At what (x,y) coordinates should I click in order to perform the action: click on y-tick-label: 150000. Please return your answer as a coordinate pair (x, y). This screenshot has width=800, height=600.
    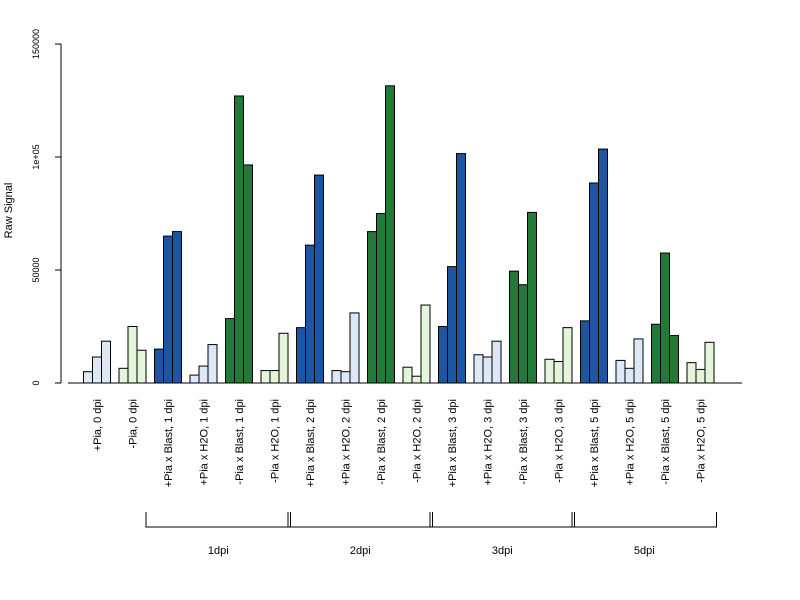
    Looking at the image, I should click on (36, 44).